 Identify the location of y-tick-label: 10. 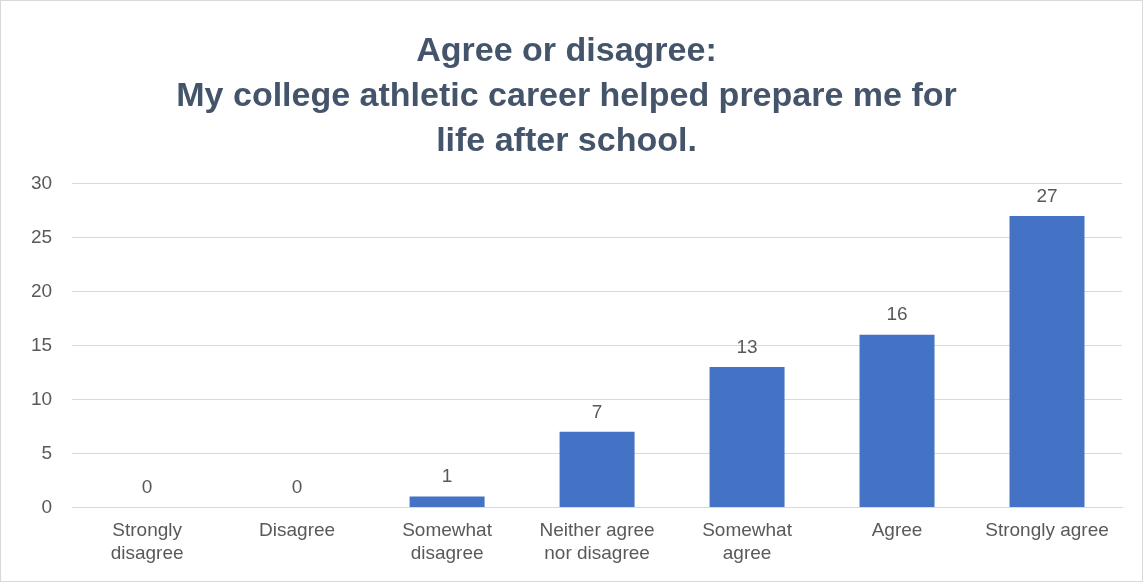
(41, 398).